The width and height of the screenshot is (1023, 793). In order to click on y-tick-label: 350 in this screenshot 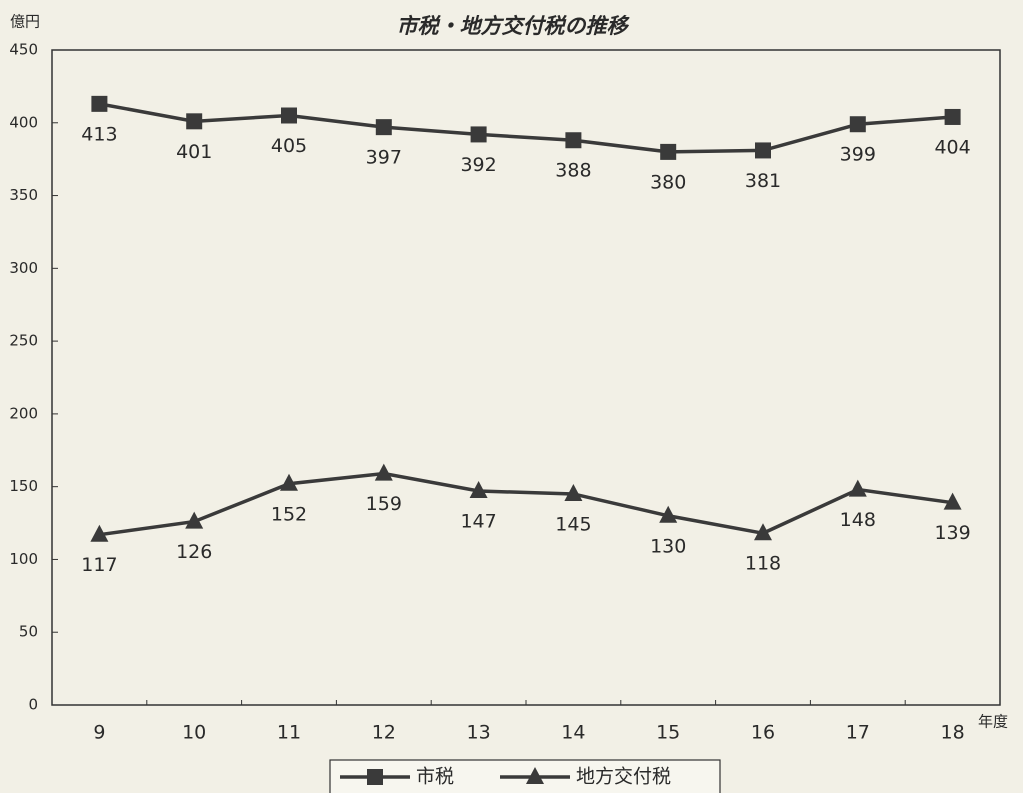, I will do `click(23, 195)`.